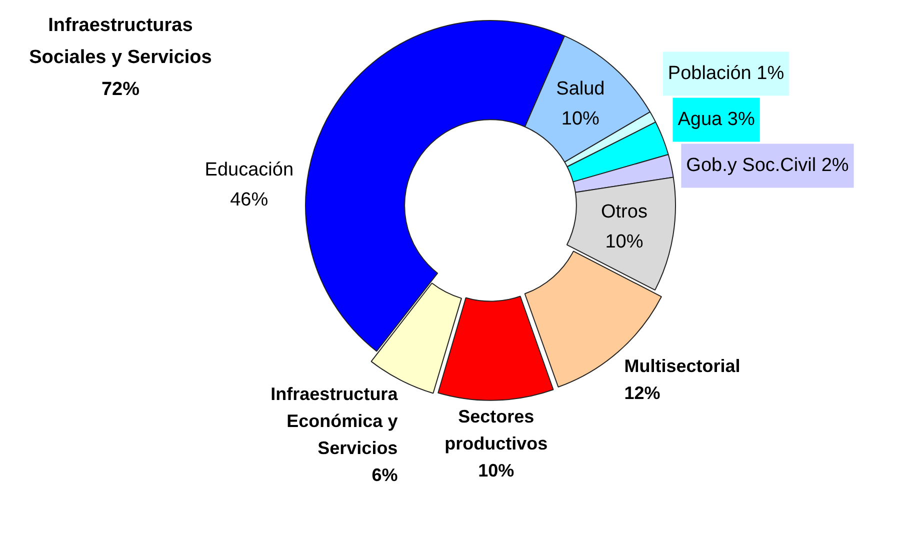 The image size is (903, 545). I want to click on slice-label: Gob.y Soc.Civil 2%, so click(767, 165).